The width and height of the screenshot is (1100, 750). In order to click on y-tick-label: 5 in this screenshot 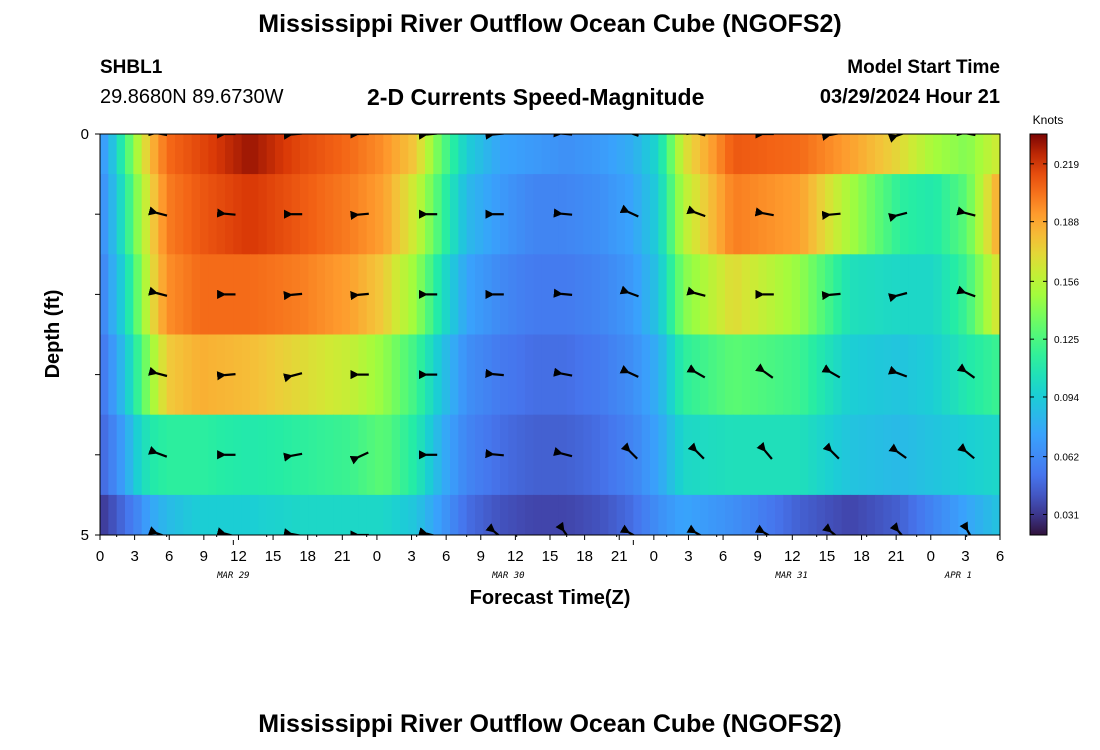, I will do `click(85, 535)`.